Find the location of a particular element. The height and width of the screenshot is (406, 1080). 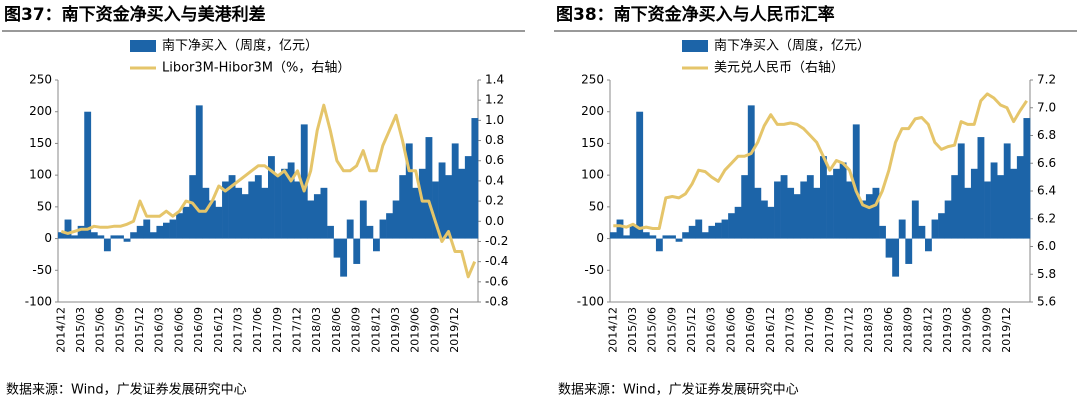

x-tick-label: 2019/09 is located at coordinates (986, 330).